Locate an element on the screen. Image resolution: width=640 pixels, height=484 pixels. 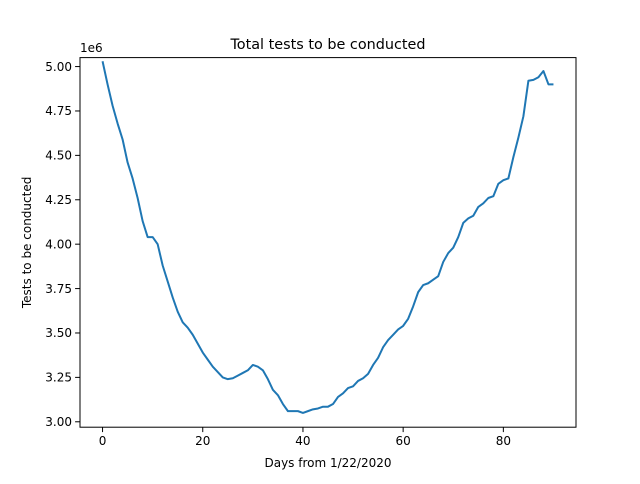
y-tick-layer: 3.00 3.25 3.50 3.75 4.00 4.25 4.50 4.75 5.00 is located at coordinates (62, 244).